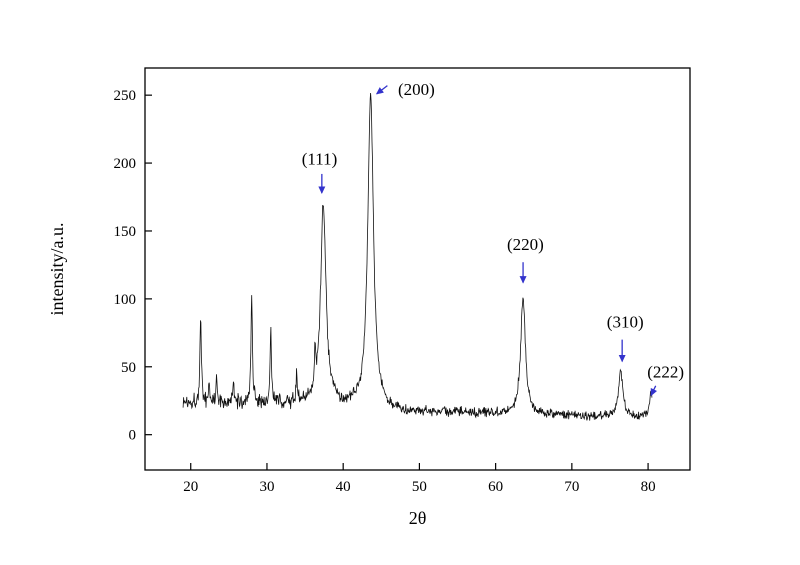 This screenshot has width=800, height=565. What do you see at coordinates (125, 164) in the screenshot?
I see `y-tick-label: 200` at bounding box center [125, 164].